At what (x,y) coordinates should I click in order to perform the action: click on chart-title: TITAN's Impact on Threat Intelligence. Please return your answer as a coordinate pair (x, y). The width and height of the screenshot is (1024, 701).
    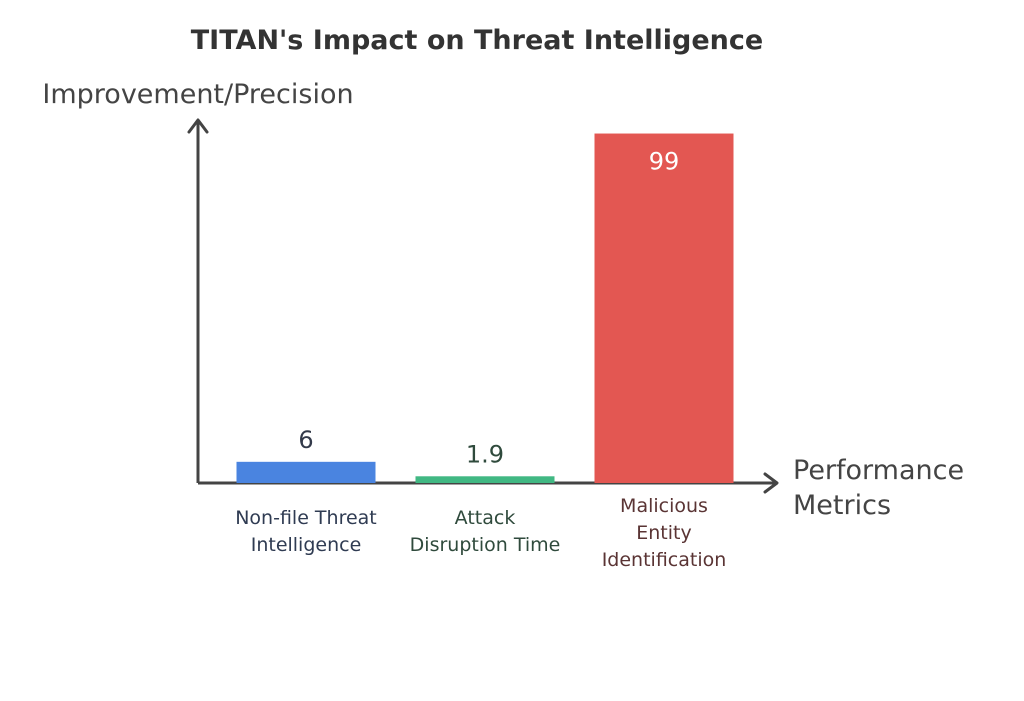
    Looking at the image, I should click on (477, 40).